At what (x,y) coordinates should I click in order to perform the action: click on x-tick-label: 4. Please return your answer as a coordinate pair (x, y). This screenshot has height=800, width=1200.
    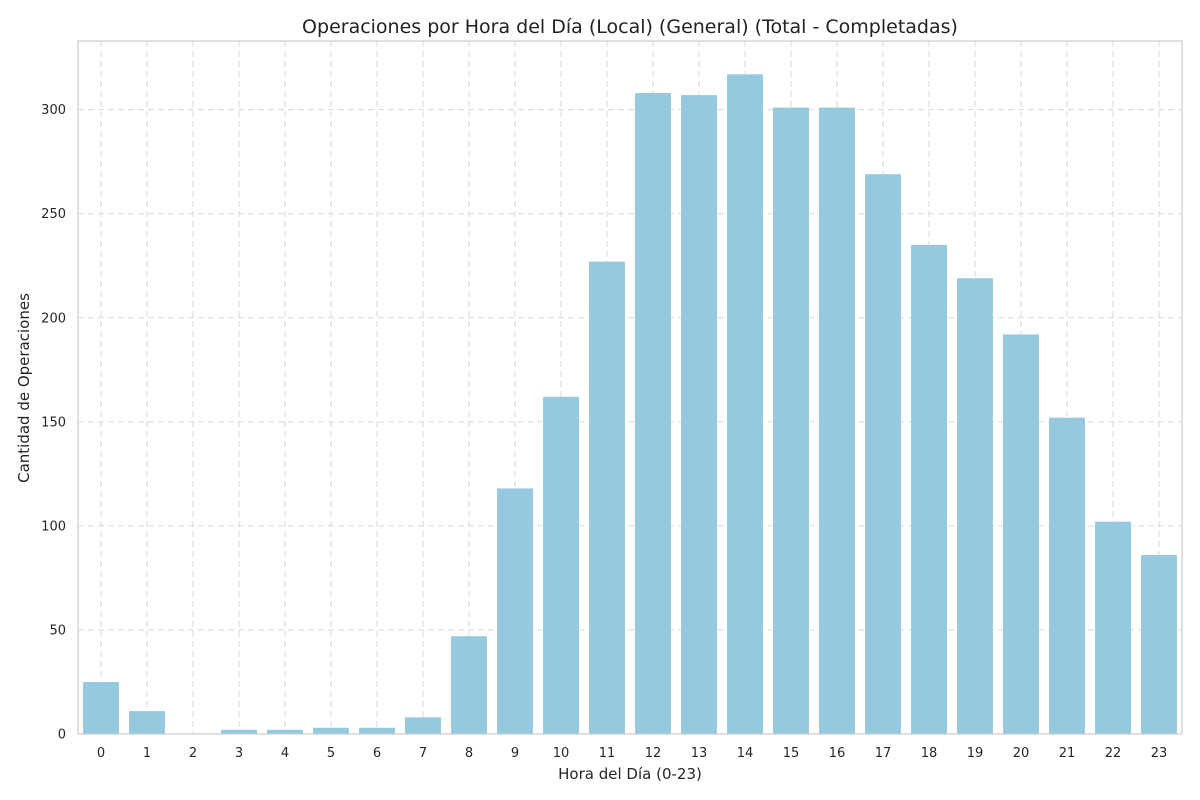
    Looking at the image, I should click on (285, 753).